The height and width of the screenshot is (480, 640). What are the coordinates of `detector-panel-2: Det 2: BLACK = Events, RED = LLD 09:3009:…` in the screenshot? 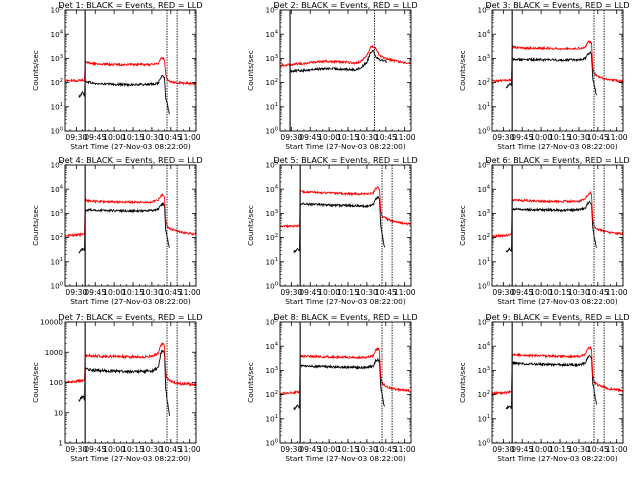 It's located at (332, 75).